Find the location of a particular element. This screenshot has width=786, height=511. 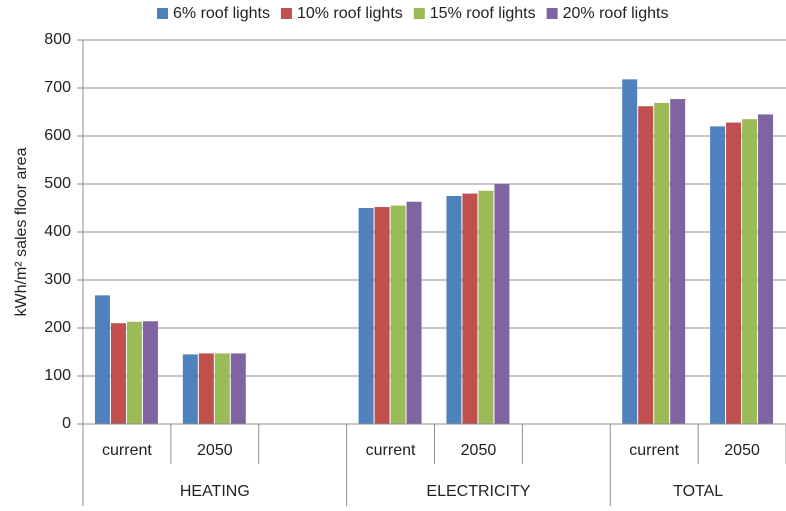

y-tick-label: 100 is located at coordinates (57, 375).